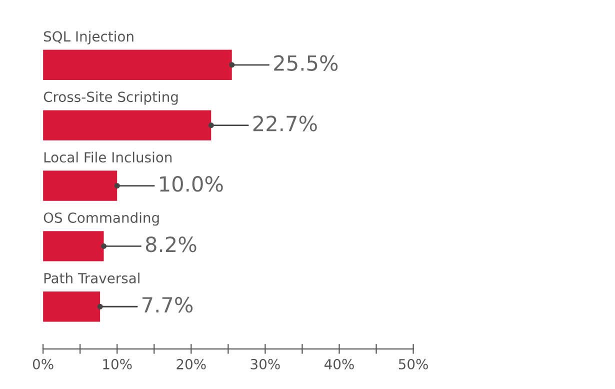 This screenshot has height=389, width=615. I want to click on y-tick-label: Cross-Site Scripting, so click(111, 98).